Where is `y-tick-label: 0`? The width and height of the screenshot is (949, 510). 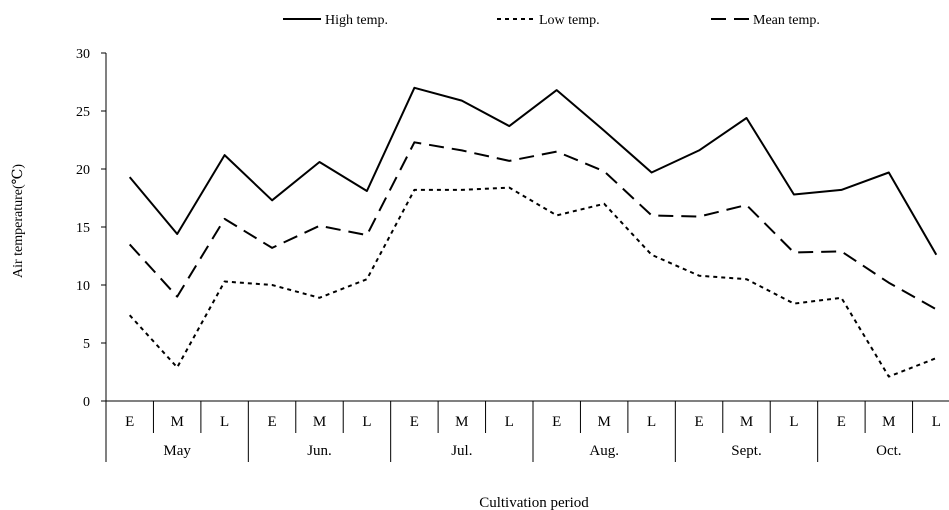
y-tick-label: 0 is located at coordinates (86, 402).